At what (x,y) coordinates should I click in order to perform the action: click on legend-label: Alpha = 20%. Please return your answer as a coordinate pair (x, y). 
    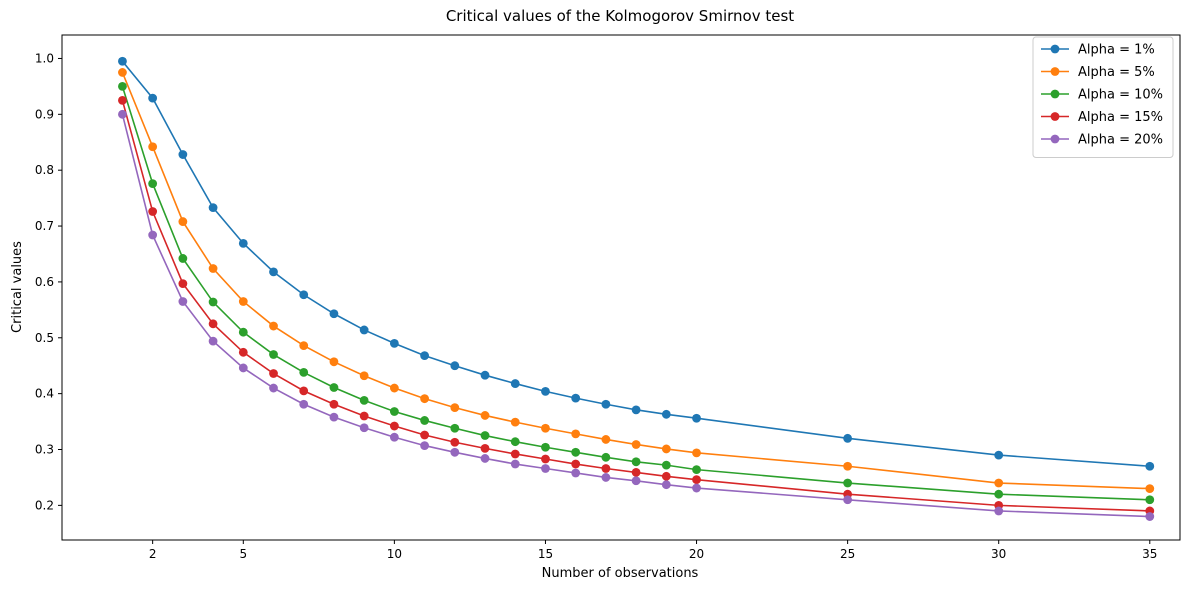
    Looking at the image, I should click on (1120, 140).